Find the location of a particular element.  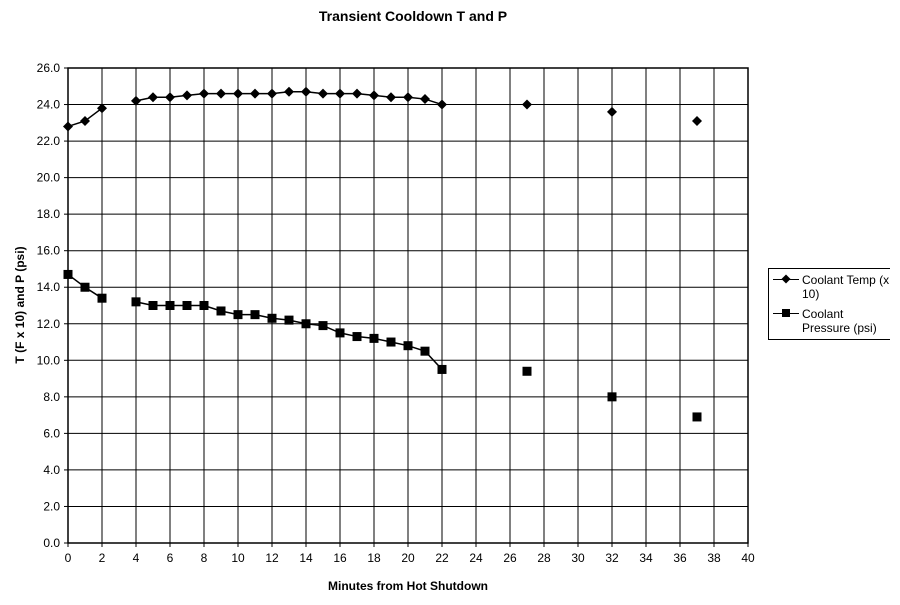

y-tick-label: 10.0 is located at coordinates (49, 360).